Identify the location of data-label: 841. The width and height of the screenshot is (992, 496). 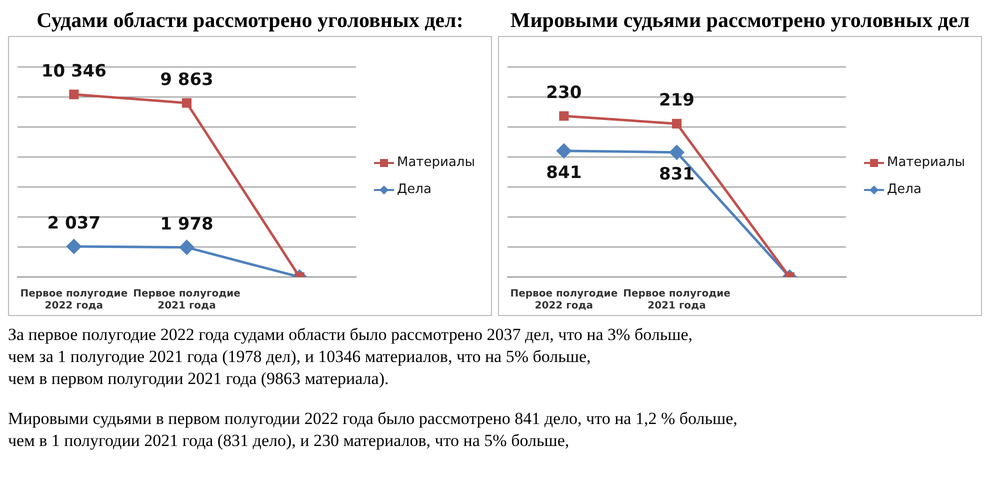
(564, 172).